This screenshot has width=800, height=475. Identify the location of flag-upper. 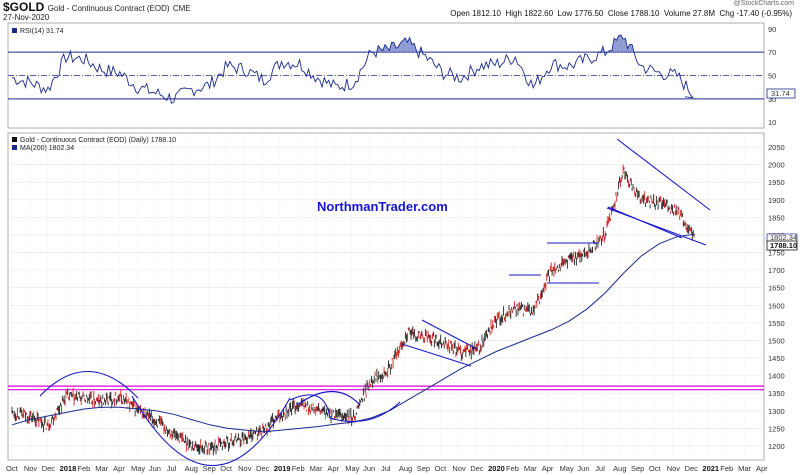
(663, 174).